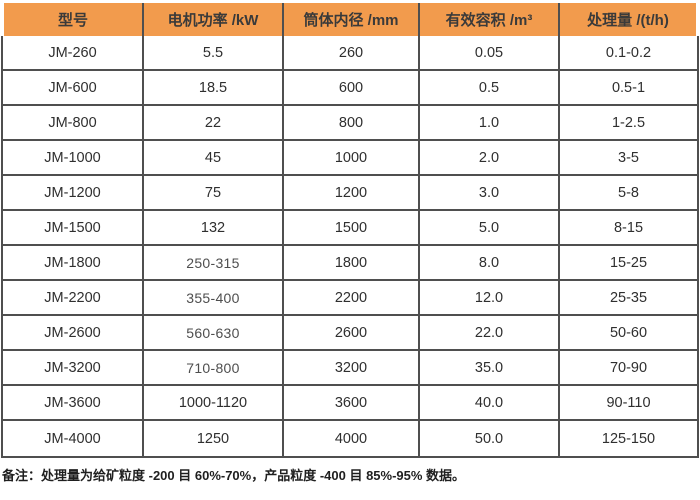  I want to click on cell-volume: 0.5, so click(488, 87).